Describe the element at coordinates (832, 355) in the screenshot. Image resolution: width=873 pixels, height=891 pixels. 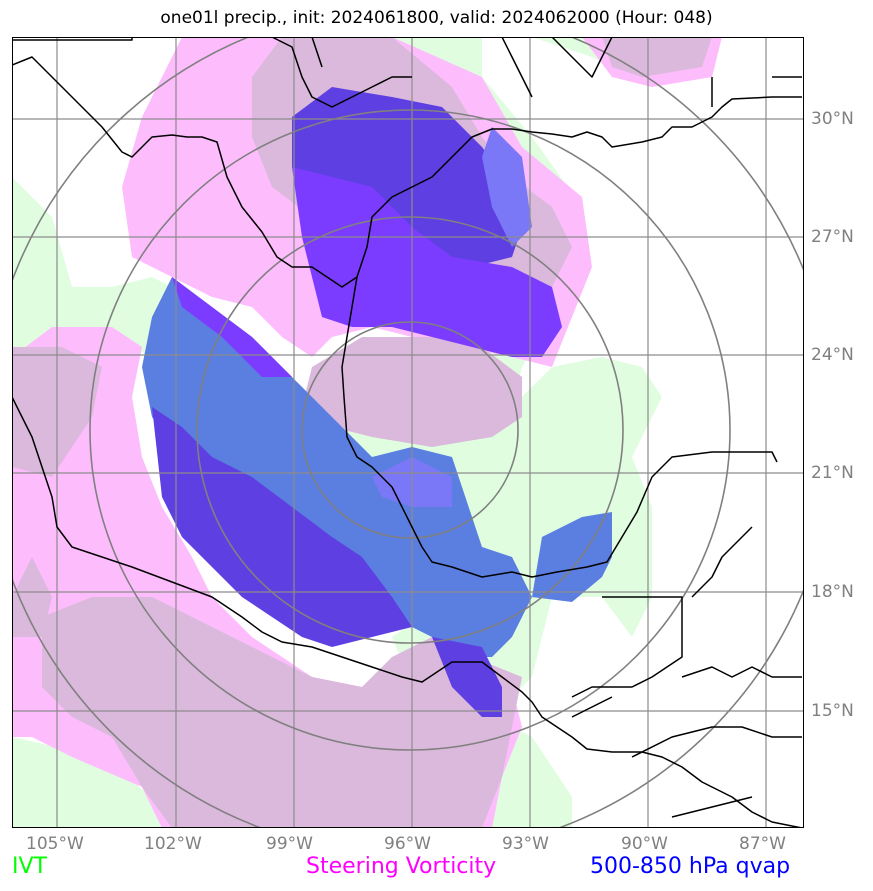
I see `lat-label-24n: 24°N` at that location.